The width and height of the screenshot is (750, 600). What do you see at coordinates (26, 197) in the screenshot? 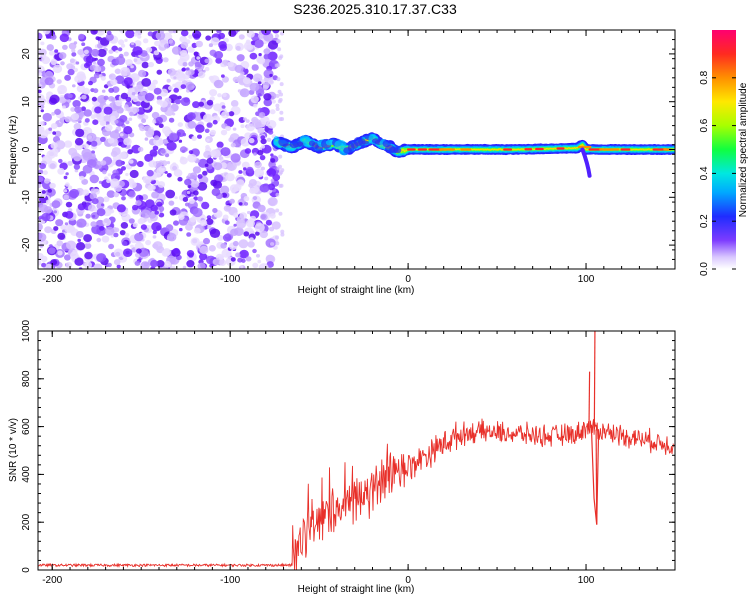
I see `y-tick-label: -10` at bounding box center [26, 197].